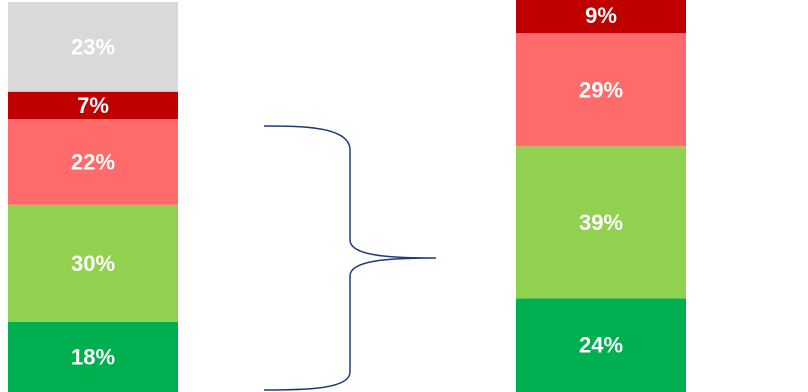 The width and height of the screenshot is (808, 392). I want to click on bar-2-segment-2-label: 39%, so click(601, 222).